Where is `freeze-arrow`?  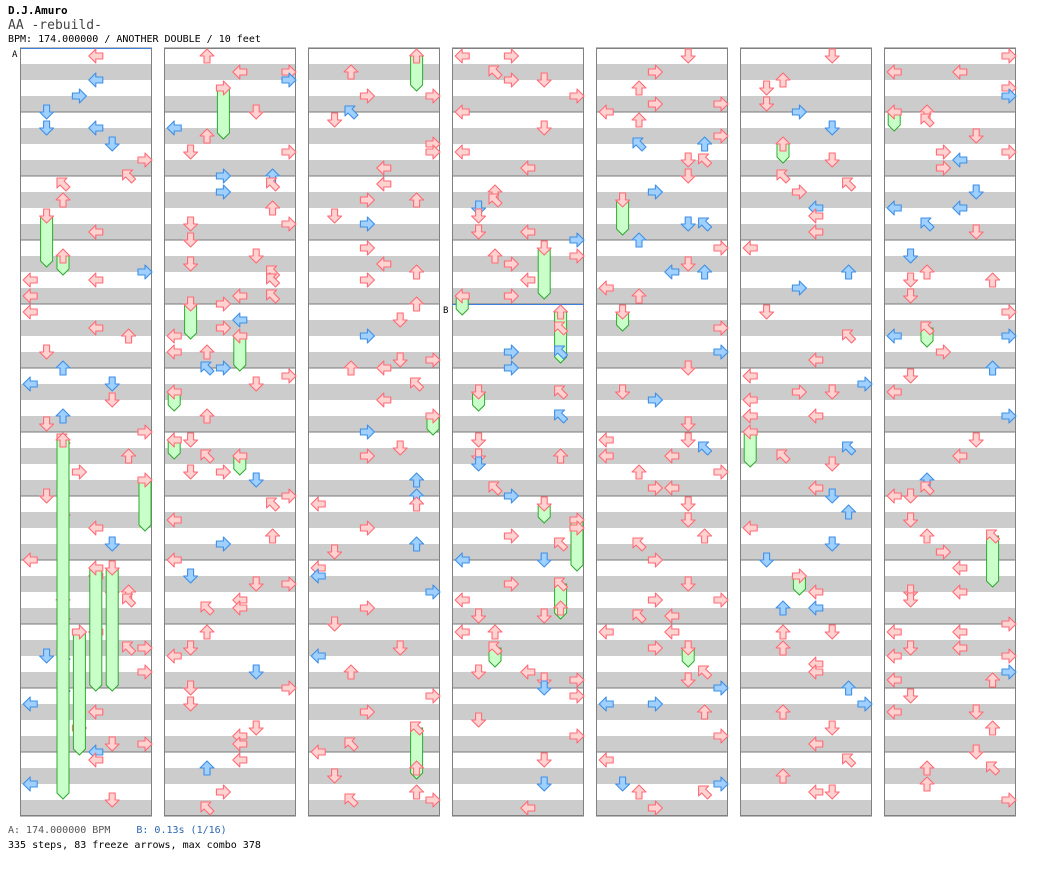
freeze-arrow is located at coordinates (47, 241).